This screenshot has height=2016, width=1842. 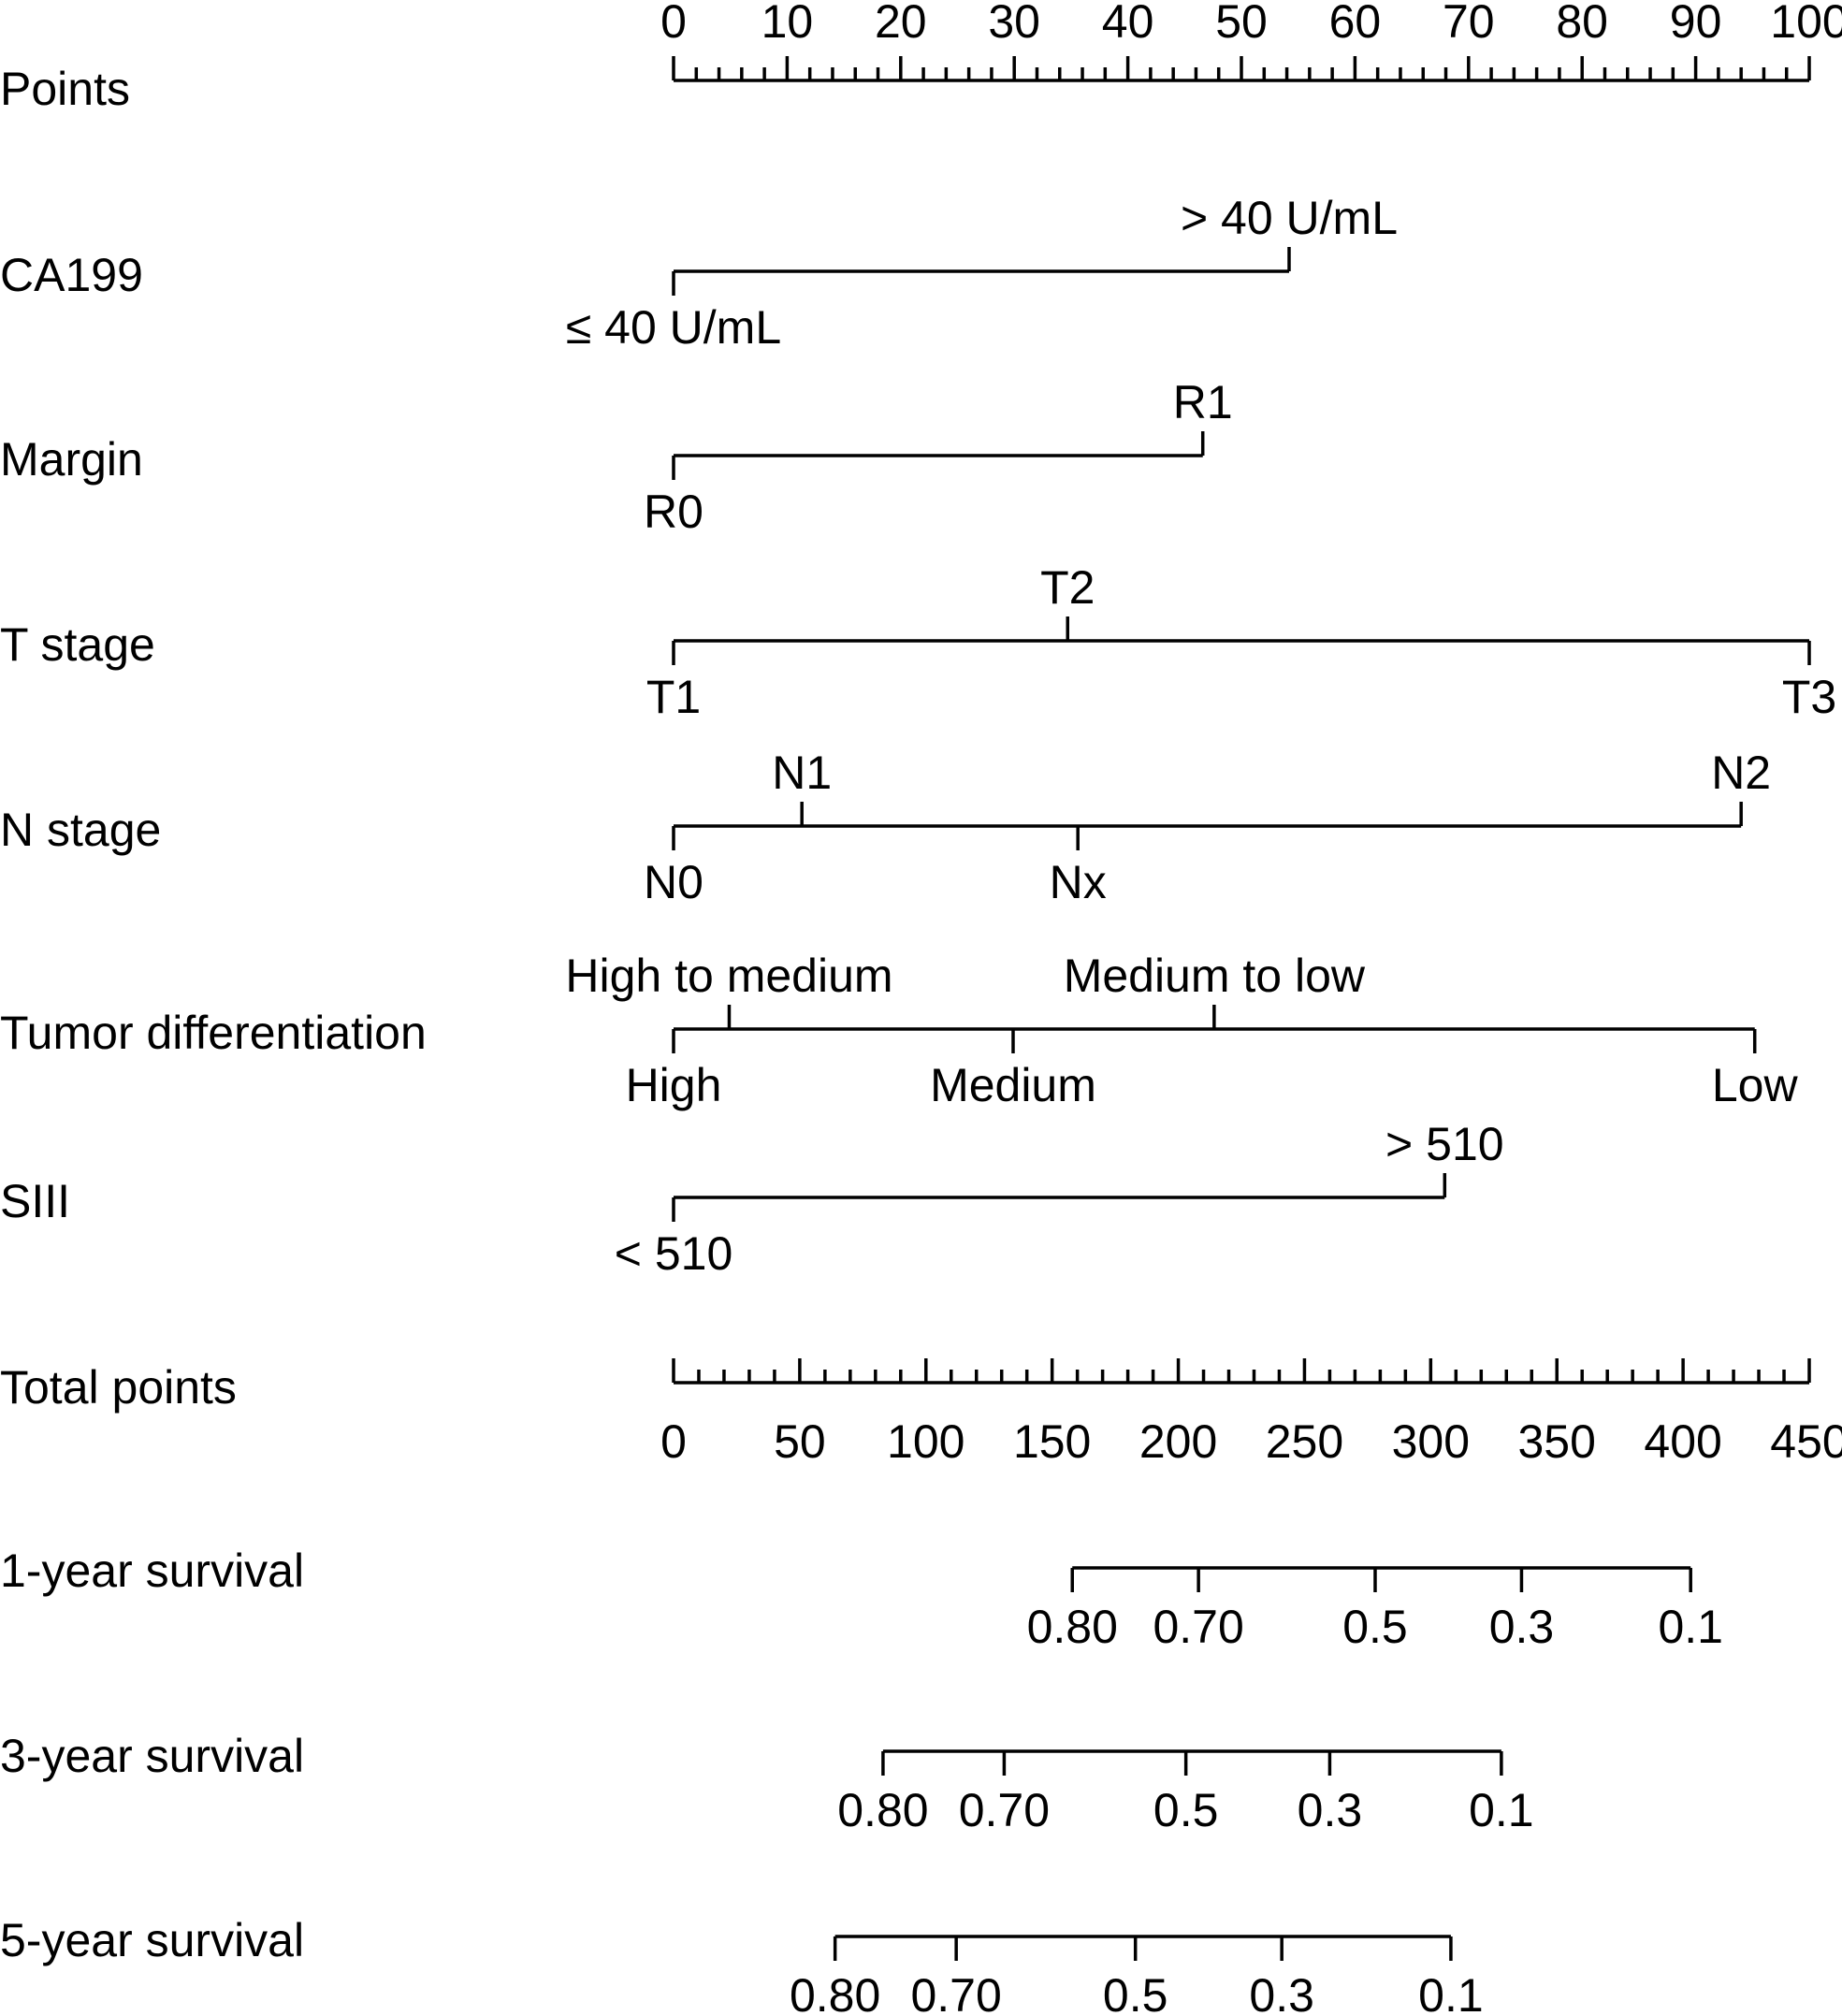 What do you see at coordinates (1809, 697) in the screenshot?
I see `level-label: T3` at bounding box center [1809, 697].